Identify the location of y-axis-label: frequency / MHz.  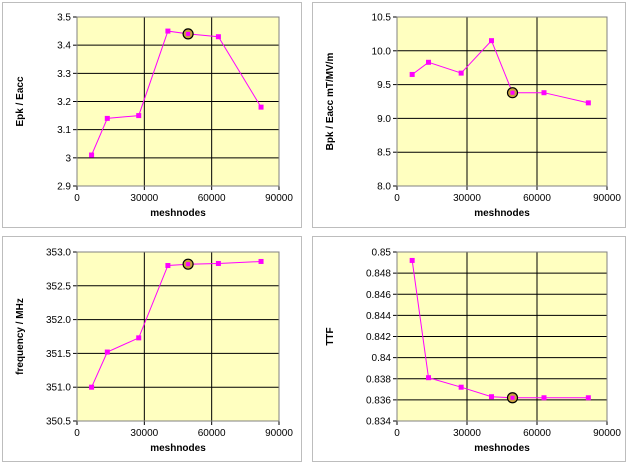
(20, 336).